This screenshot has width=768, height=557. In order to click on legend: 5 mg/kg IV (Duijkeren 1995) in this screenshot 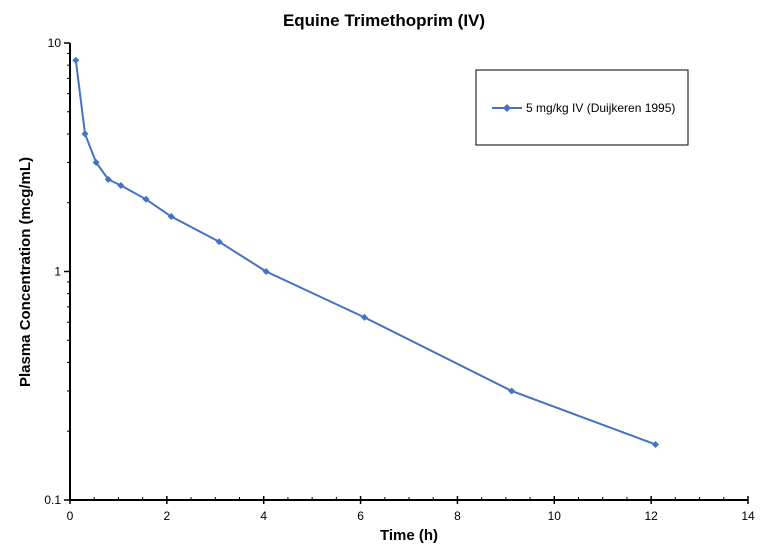, I will do `click(582, 107)`.